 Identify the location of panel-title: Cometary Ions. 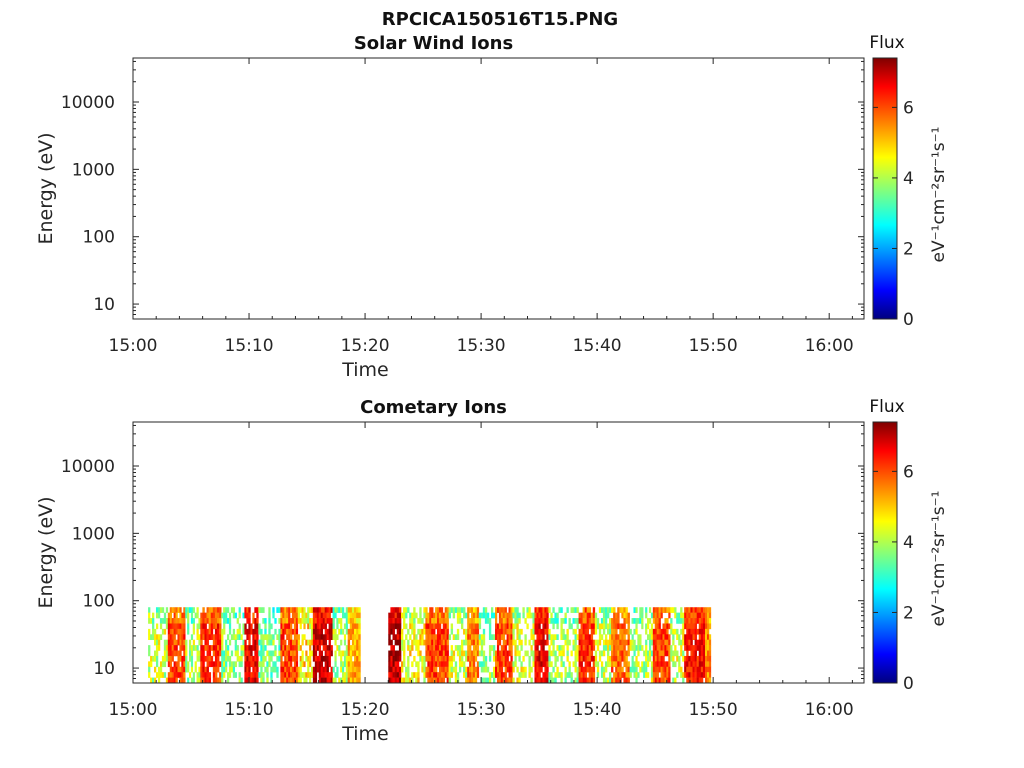
(433, 407).